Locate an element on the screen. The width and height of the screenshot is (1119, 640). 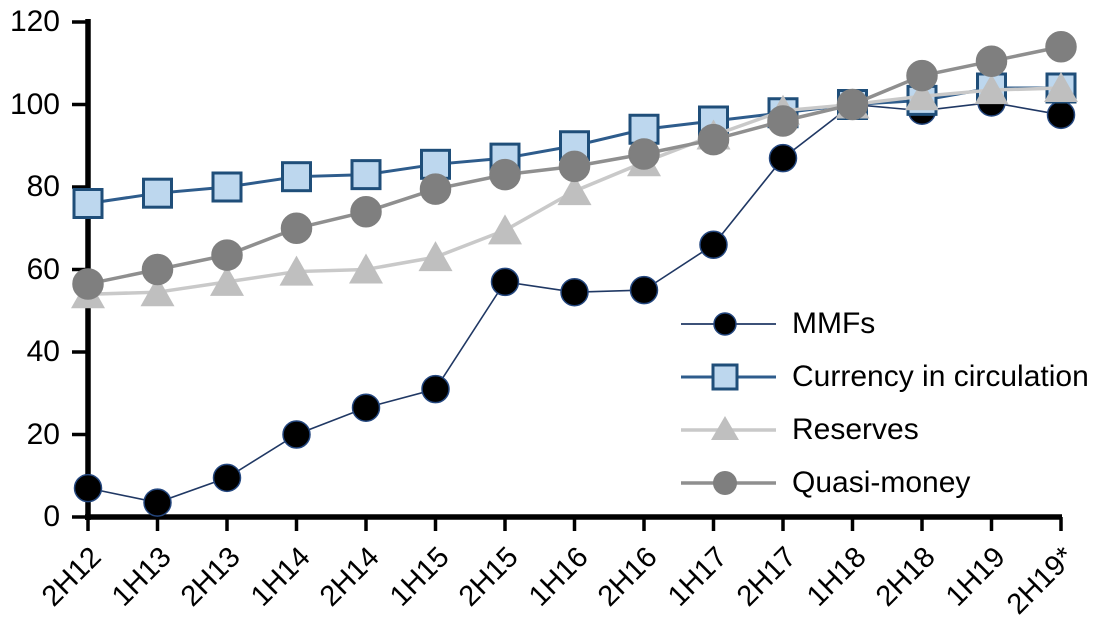
legend-item-mmfs: MMFs is located at coordinates (885, 323).